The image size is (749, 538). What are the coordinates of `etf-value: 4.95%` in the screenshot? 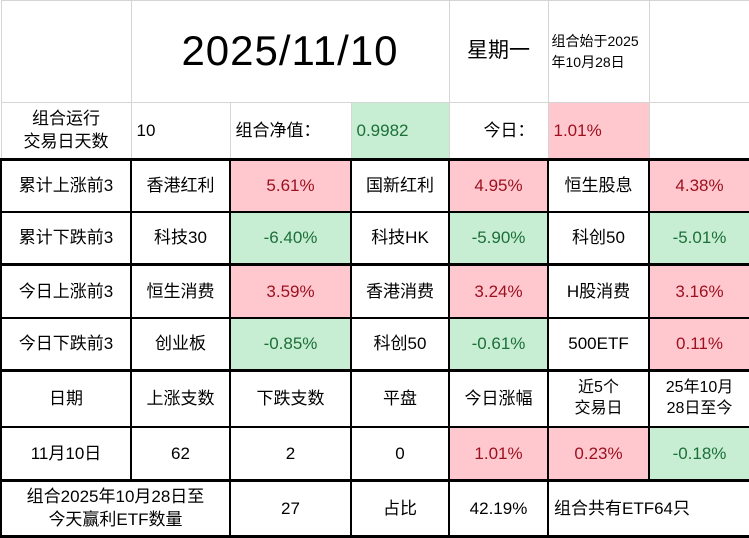 It's located at (498, 185).